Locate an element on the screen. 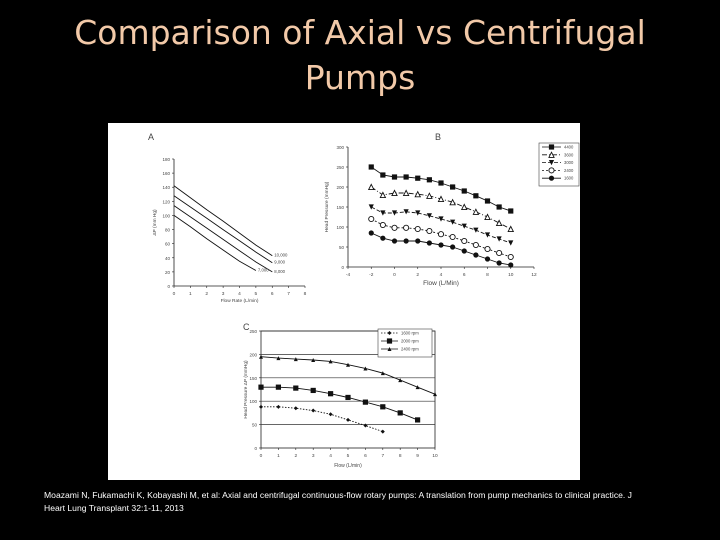  y-tick-label: 60 is located at coordinates (168, 244).